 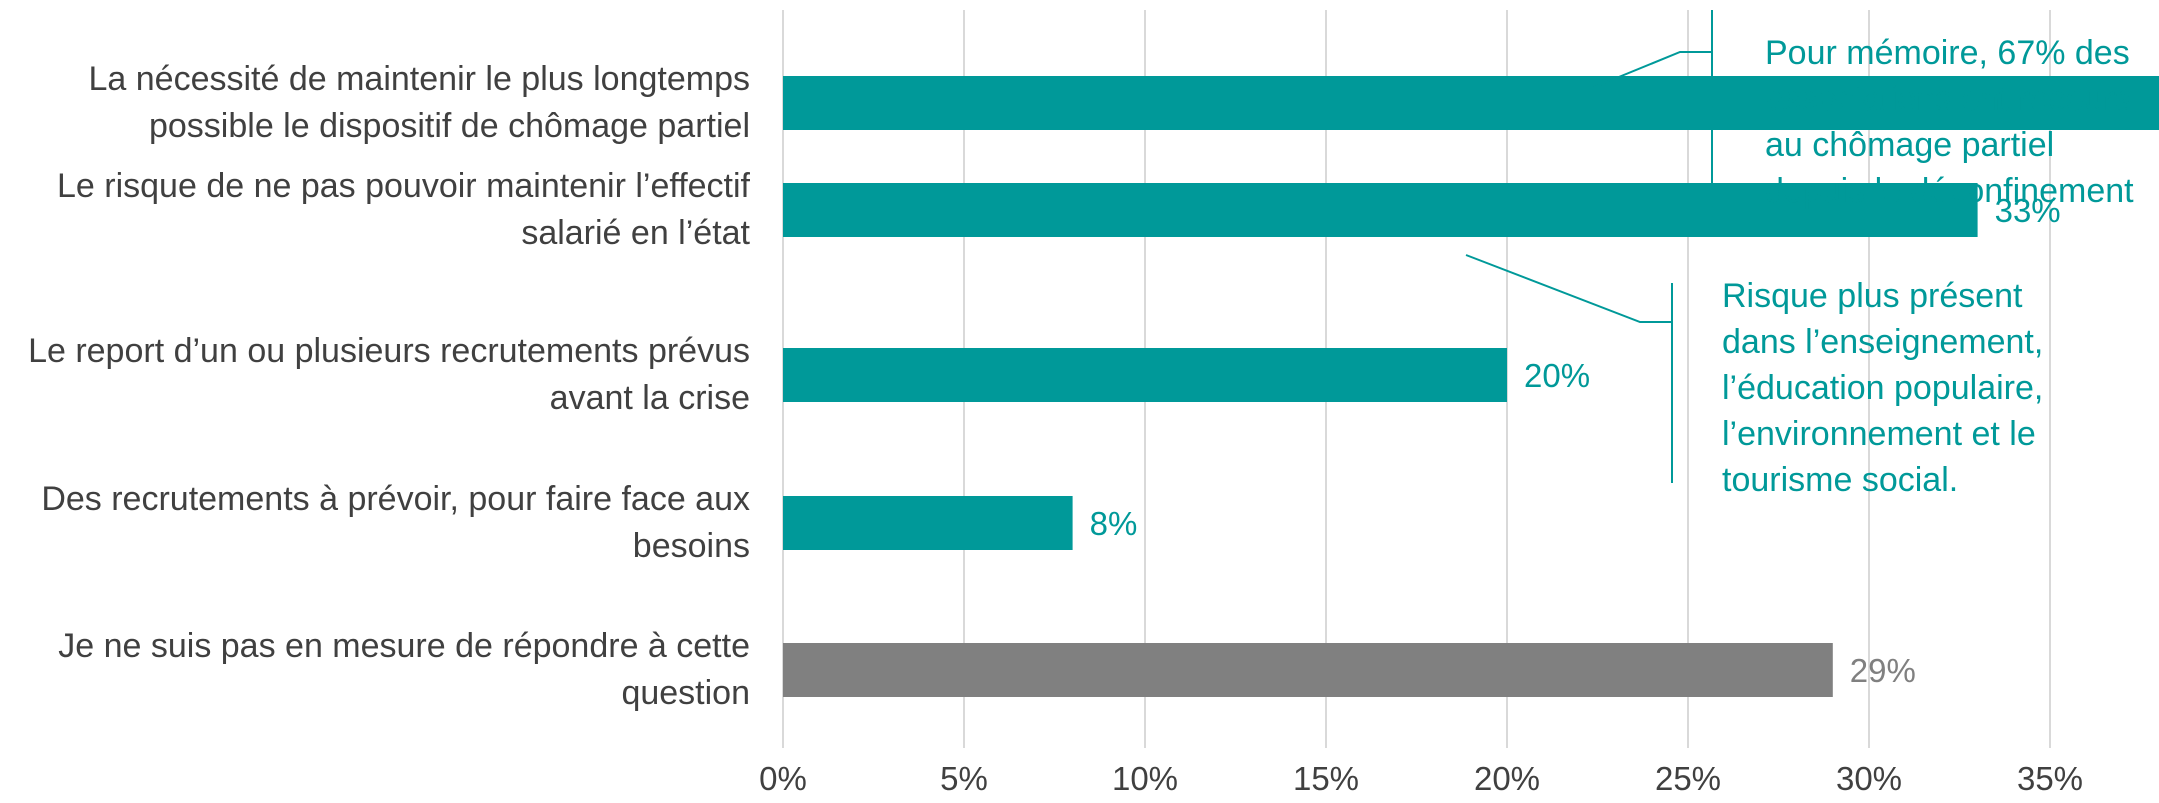 What do you see at coordinates (1883, 342) in the screenshot?
I see `callout-line: dans l’enseignement,` at bounding box center [1883, 342].